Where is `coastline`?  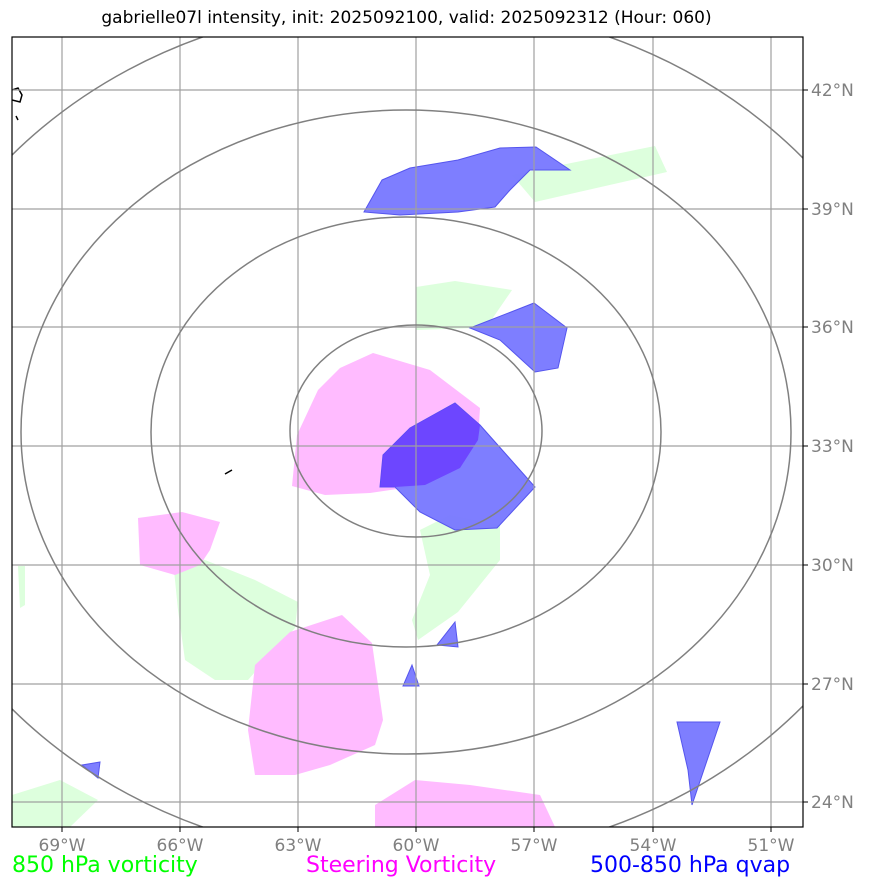 coastline is located at coordinates (122, 281).